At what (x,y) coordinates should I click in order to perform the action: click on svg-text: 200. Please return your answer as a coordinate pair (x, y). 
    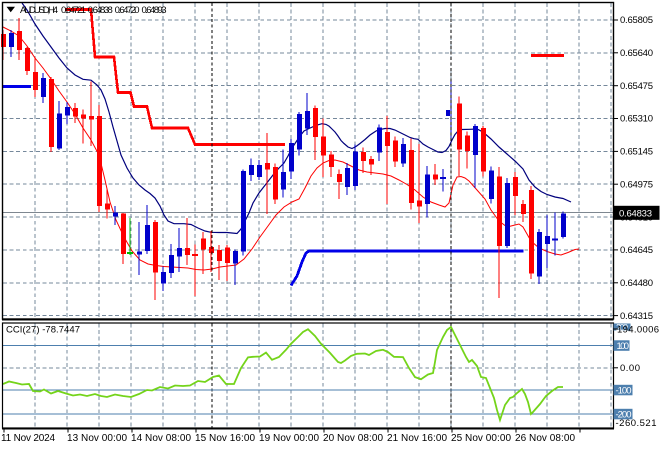
    Looking at the image, I should click on (622, 328).